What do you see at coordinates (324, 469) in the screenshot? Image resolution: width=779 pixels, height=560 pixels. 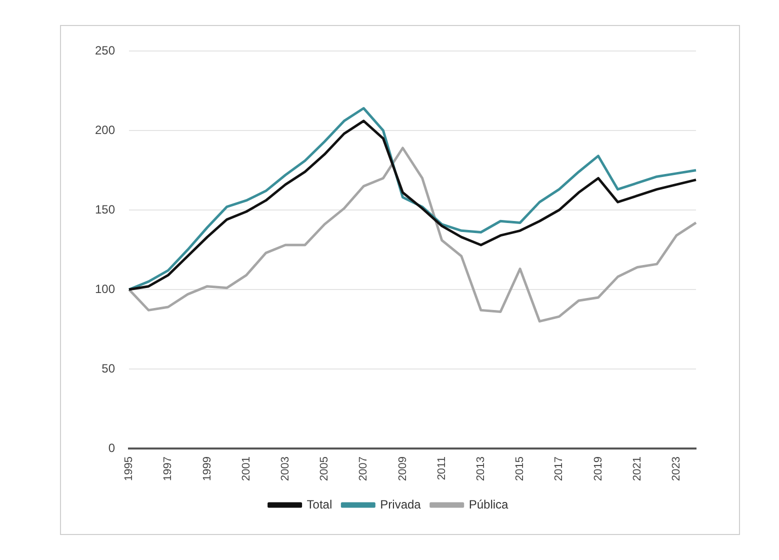 I see `x-tick-label: 2005` at bounding box center [324, 469].